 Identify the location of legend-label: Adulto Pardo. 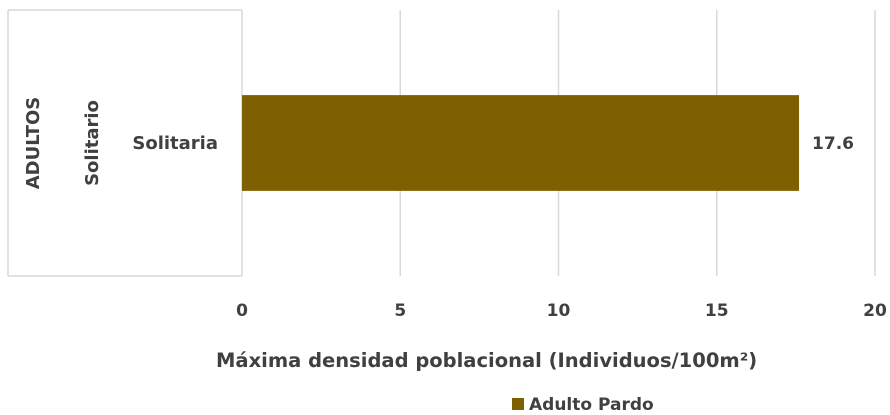
(591, 405).